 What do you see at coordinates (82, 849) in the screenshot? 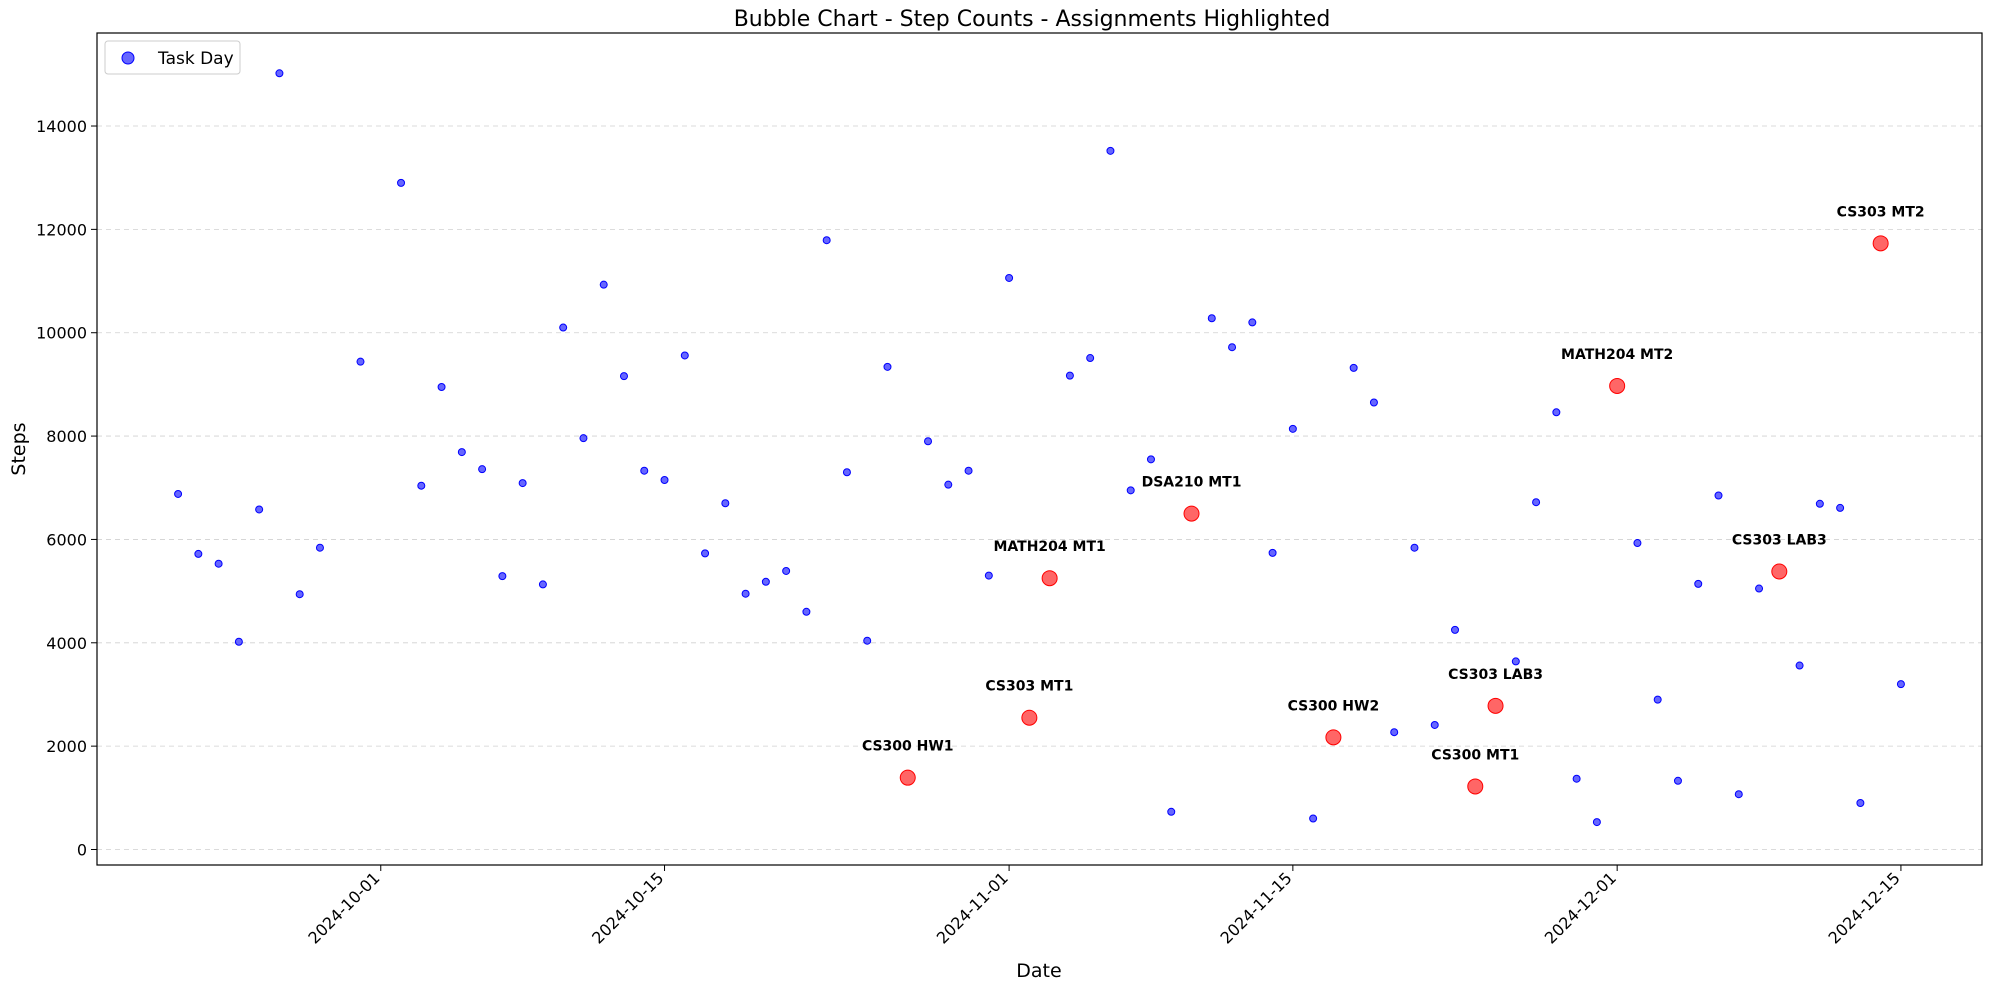
I see `y-tick-label: 0` at bounding box center [82, 849].